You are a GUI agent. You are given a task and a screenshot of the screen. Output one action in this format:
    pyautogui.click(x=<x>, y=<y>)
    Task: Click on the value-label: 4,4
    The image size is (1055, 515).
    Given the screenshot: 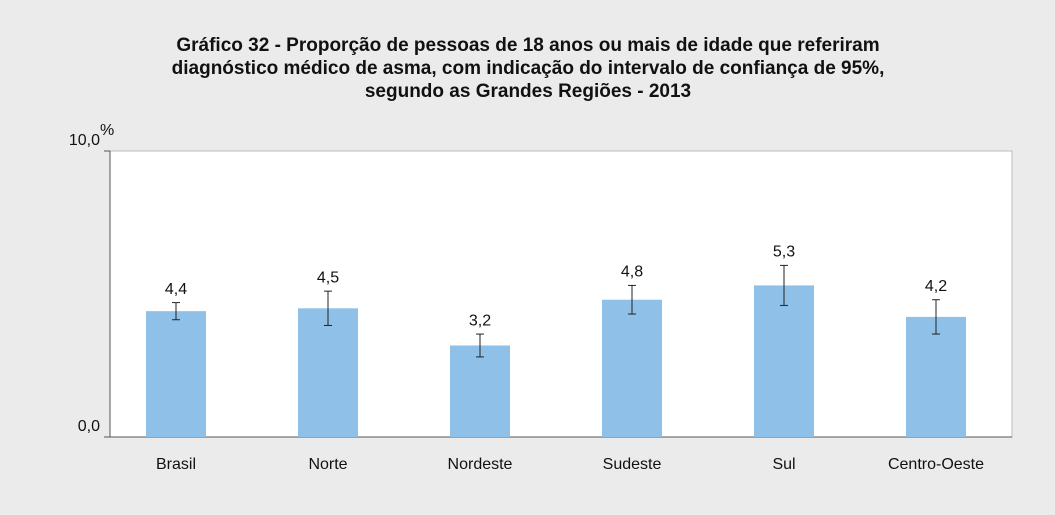 What is the action you would take?
    pyautogui.click(x=176, y=289)
    